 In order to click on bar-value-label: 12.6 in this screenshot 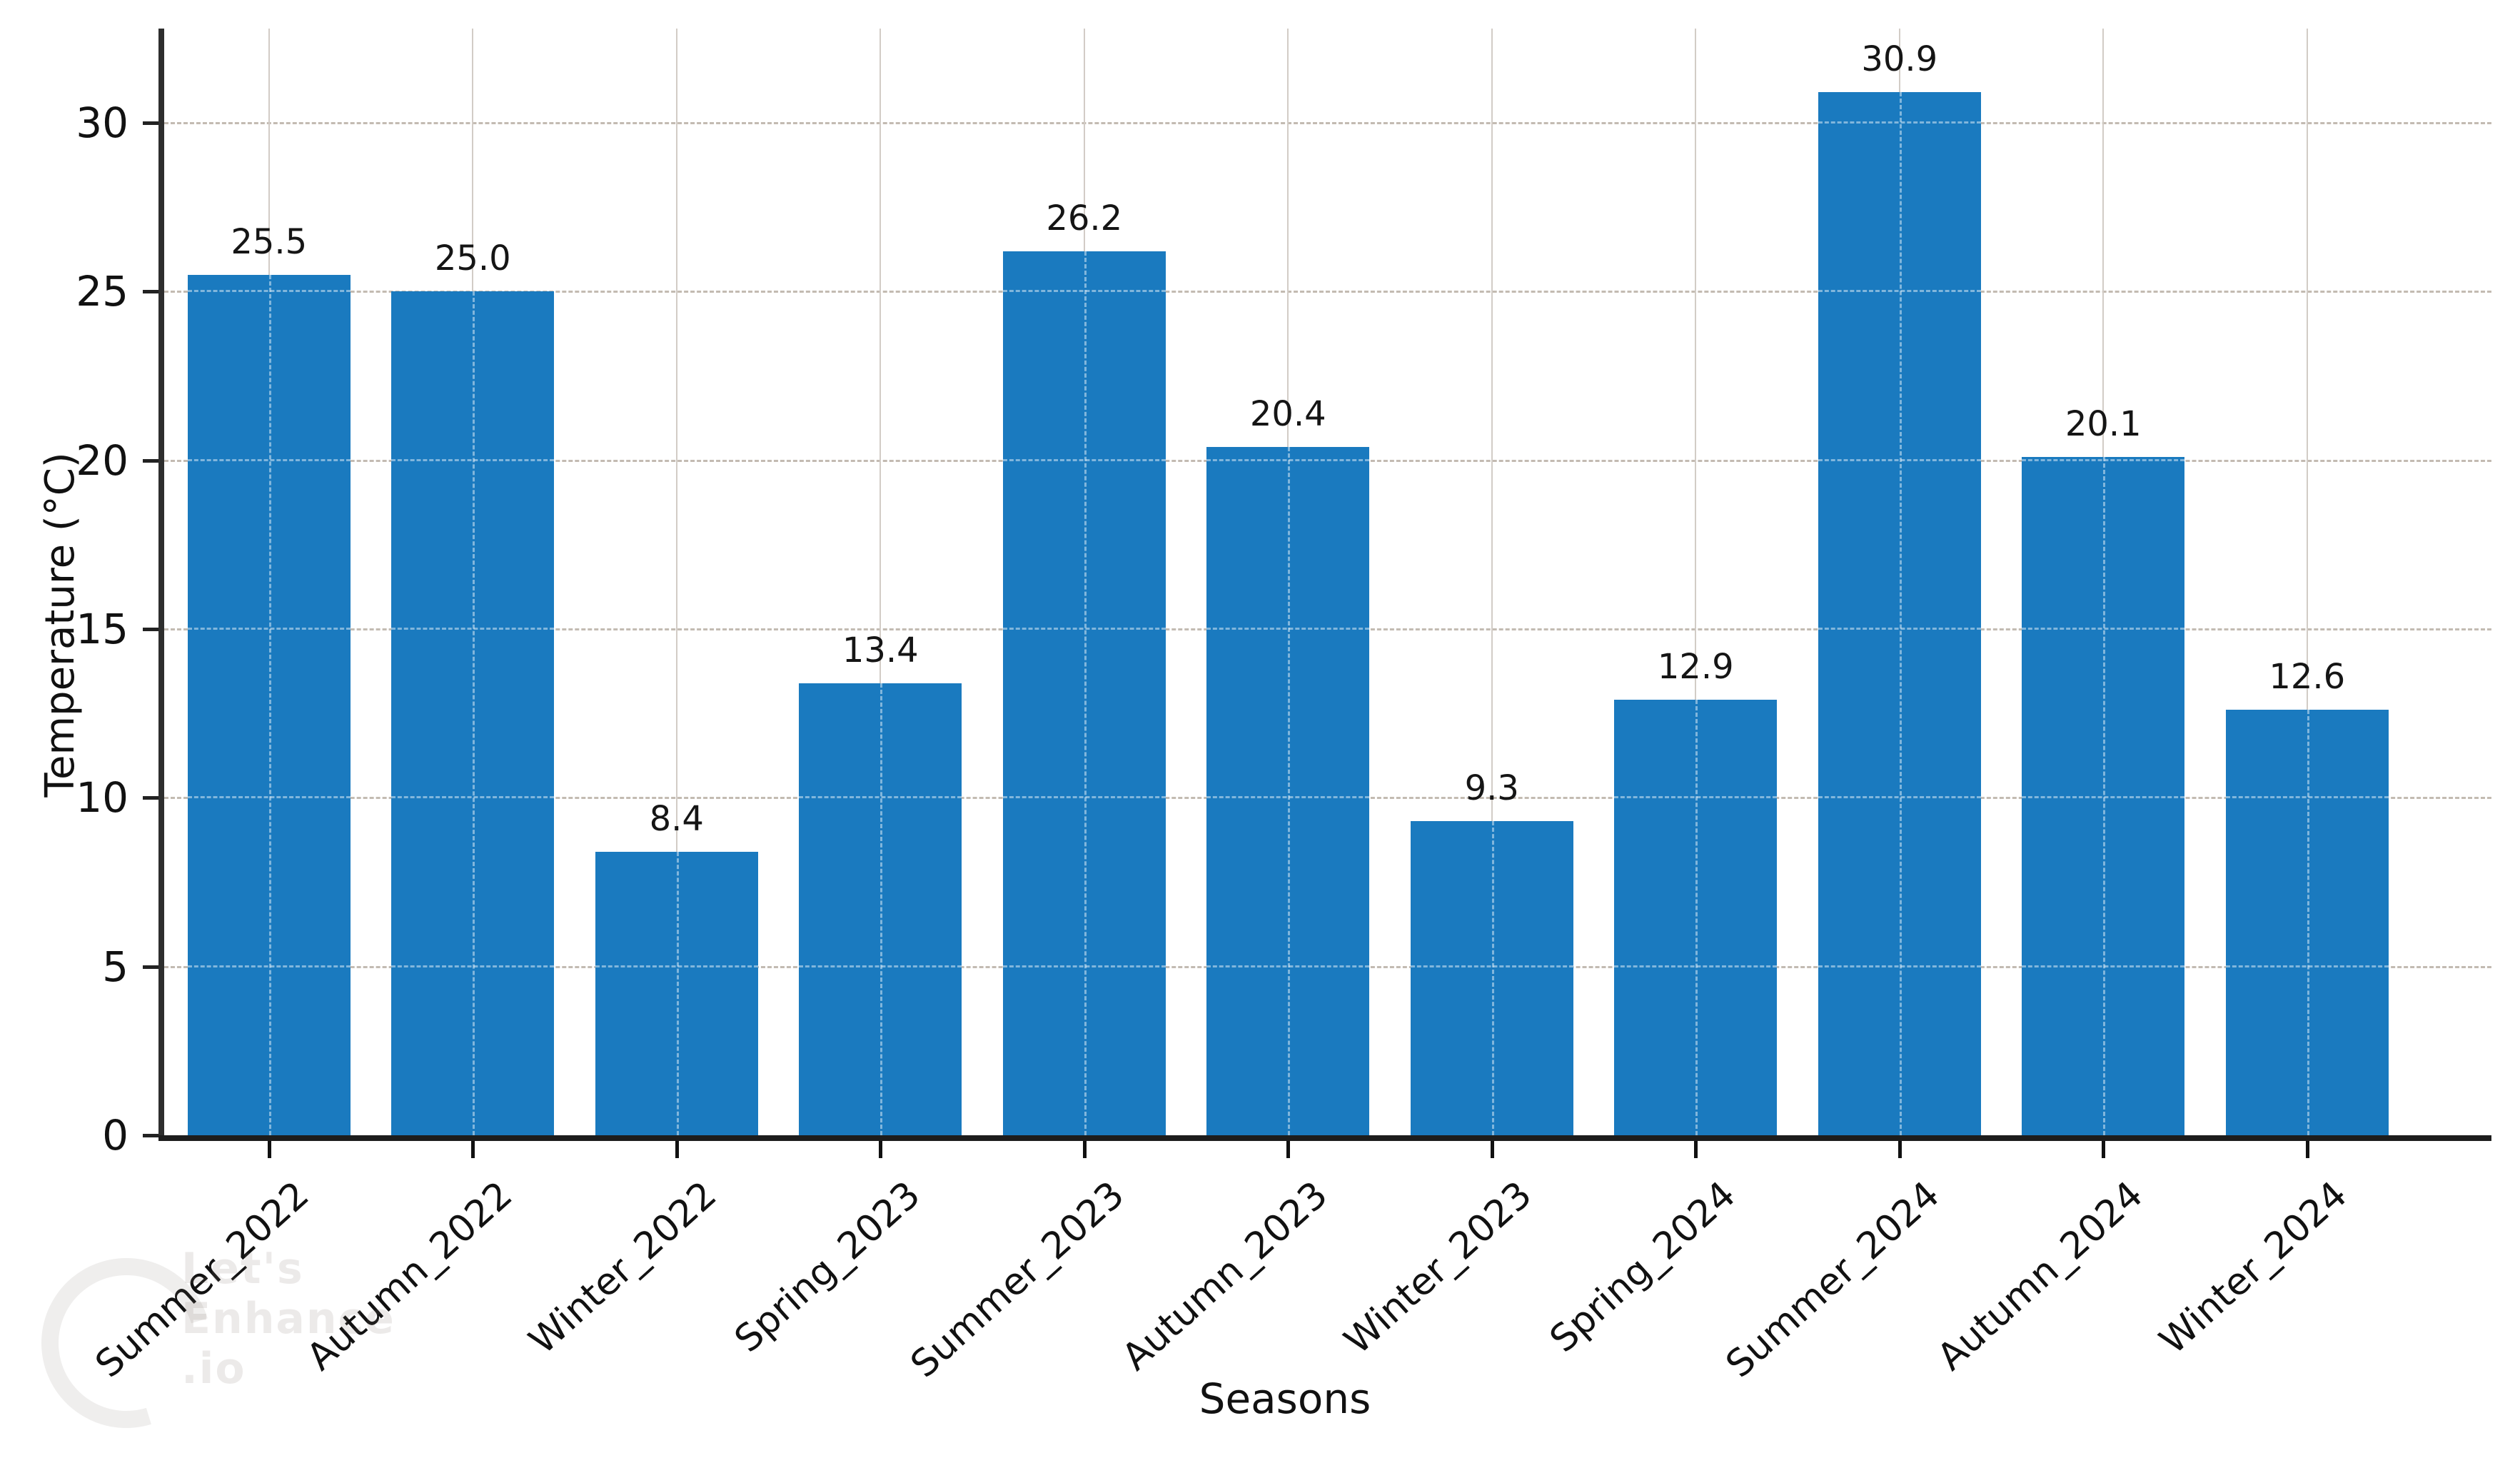, I will do `click(2307, 677)`.